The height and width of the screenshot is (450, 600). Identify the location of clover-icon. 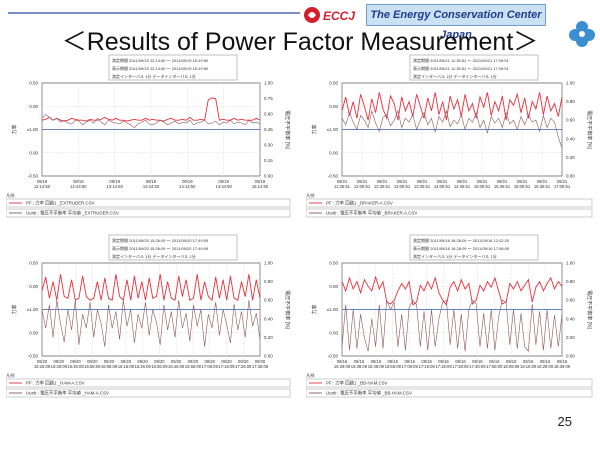
(582, 34).